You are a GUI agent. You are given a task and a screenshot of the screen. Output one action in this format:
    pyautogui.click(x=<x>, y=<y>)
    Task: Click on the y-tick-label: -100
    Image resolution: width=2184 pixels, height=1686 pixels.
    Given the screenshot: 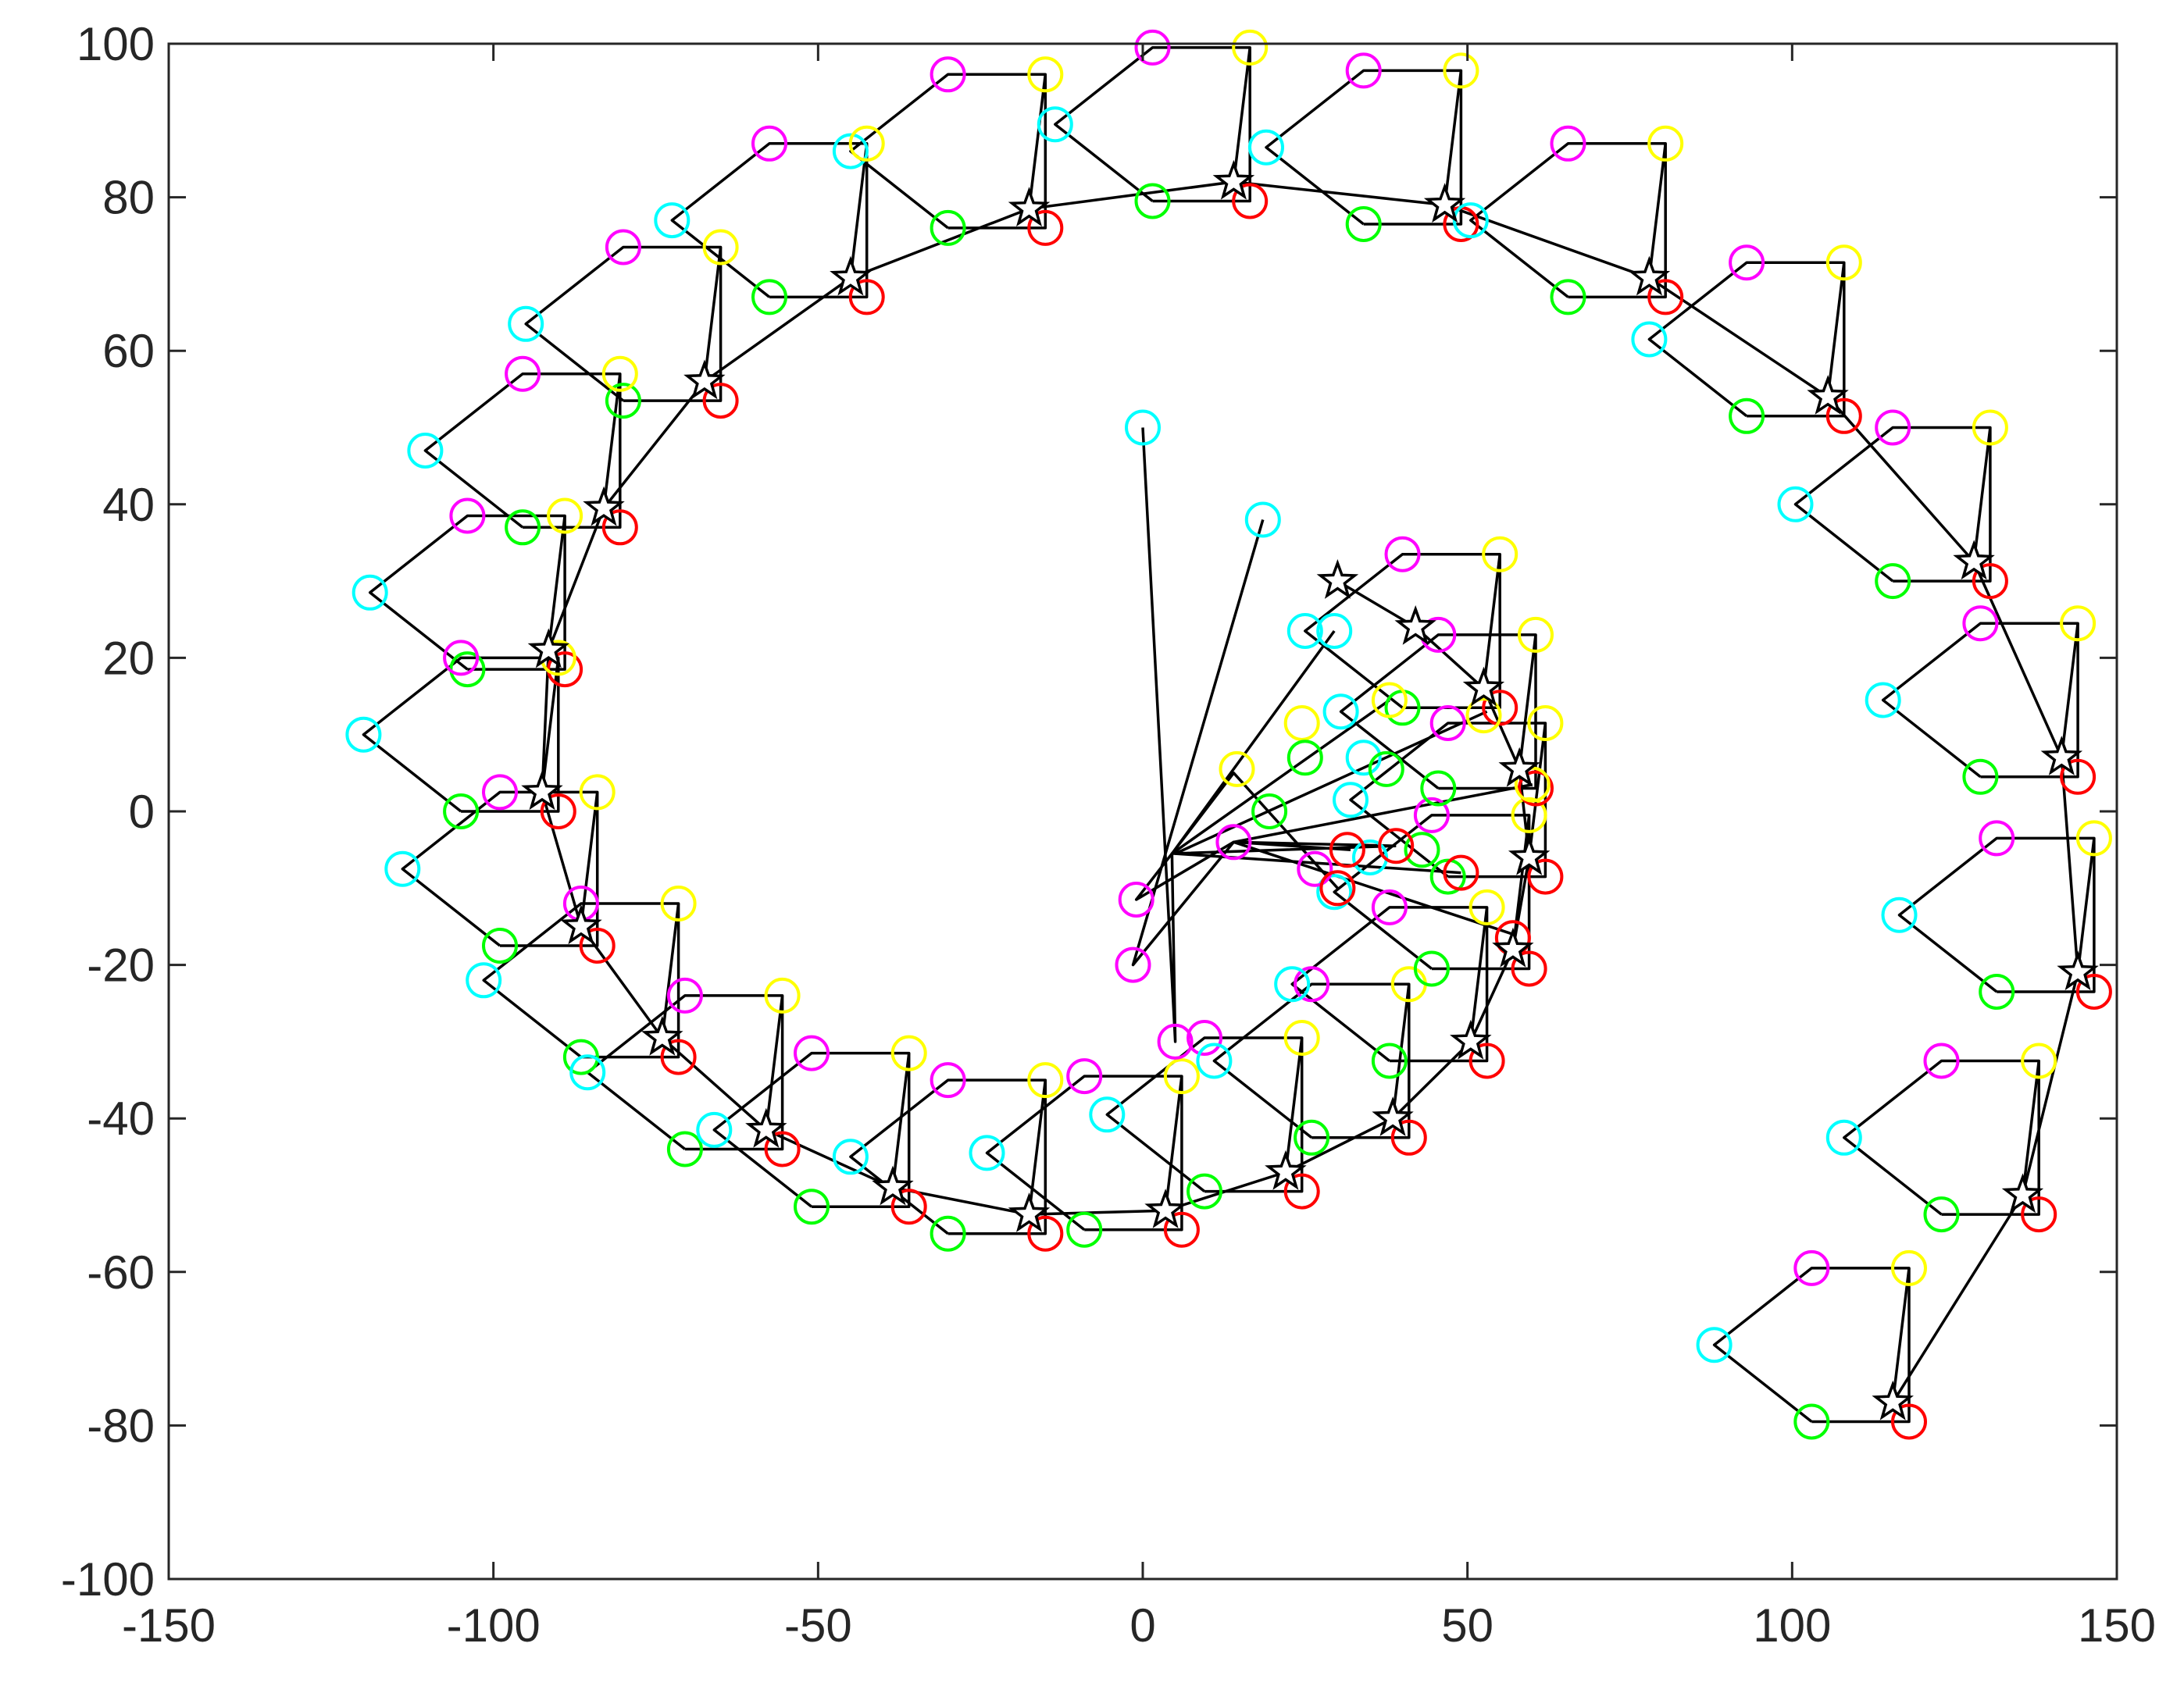 What is the action you would take?
    pyautogui.click(x=108, y=1579)
    